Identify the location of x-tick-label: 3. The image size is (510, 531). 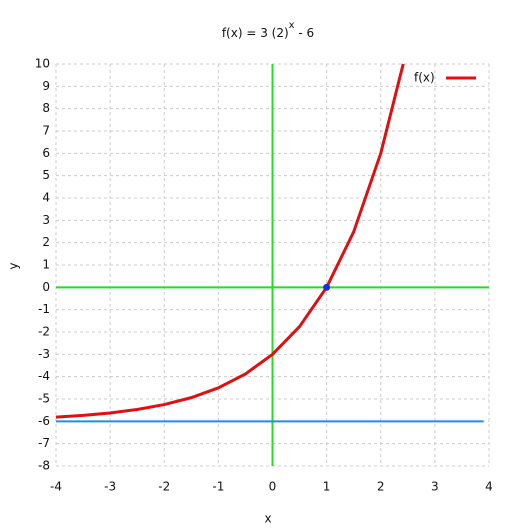
(435, 487).